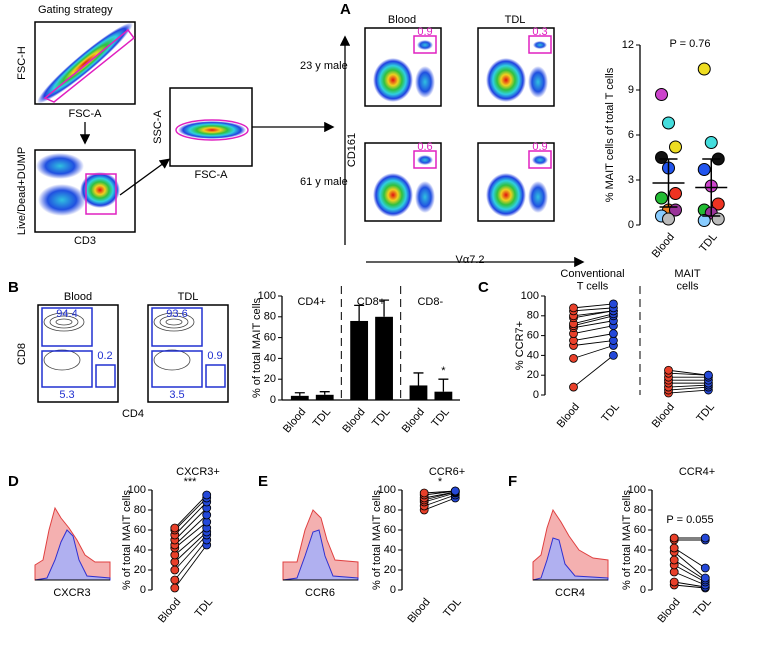  Describe the element at coordinates (515, 20) in the screenshot. I see `column-label: TDL` at that location.